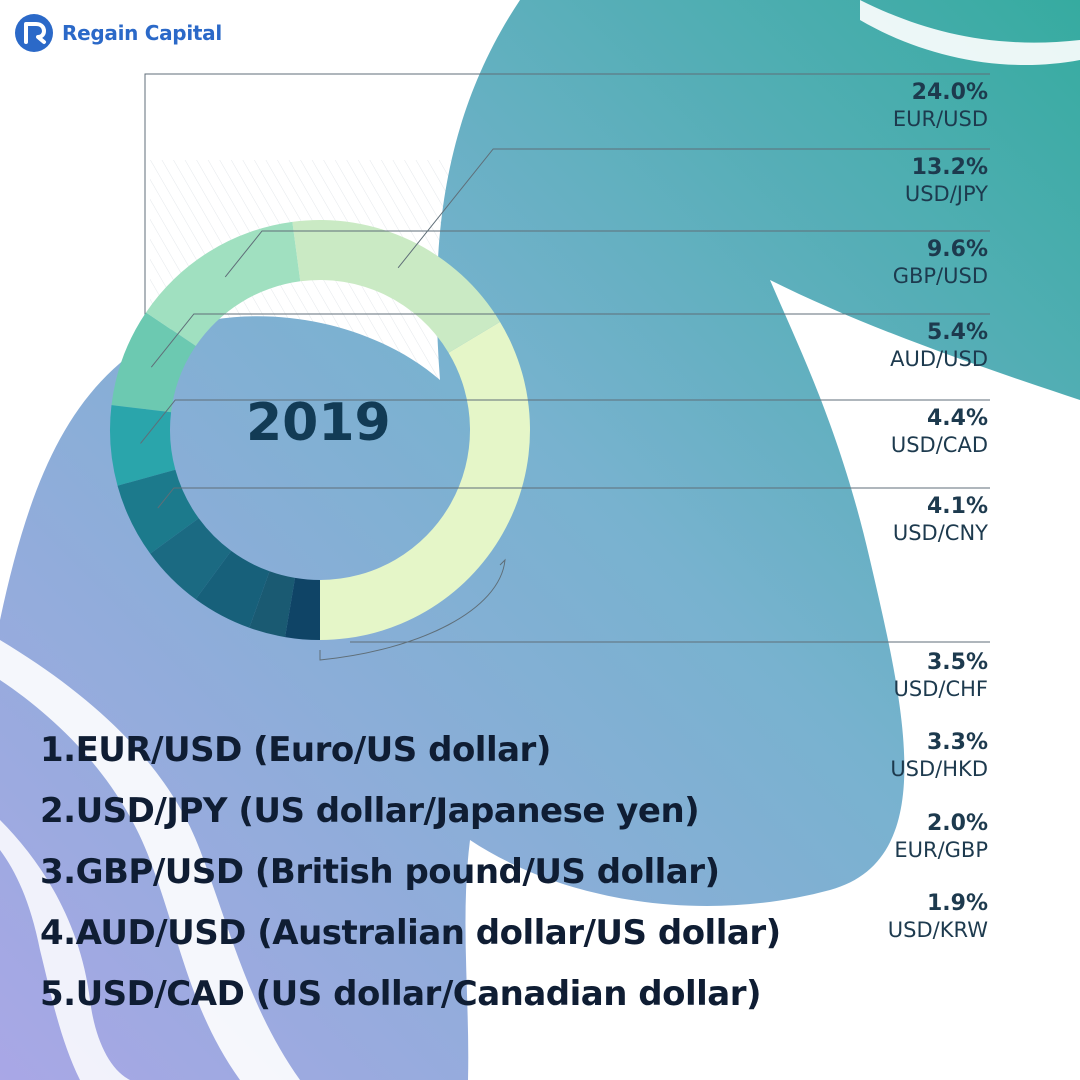  What do you see at coordinates (941, 676) in the screenshot?
I see `legend-item-usd-chf: 3.5% USD/CHF` at bounding box center [941, 676].